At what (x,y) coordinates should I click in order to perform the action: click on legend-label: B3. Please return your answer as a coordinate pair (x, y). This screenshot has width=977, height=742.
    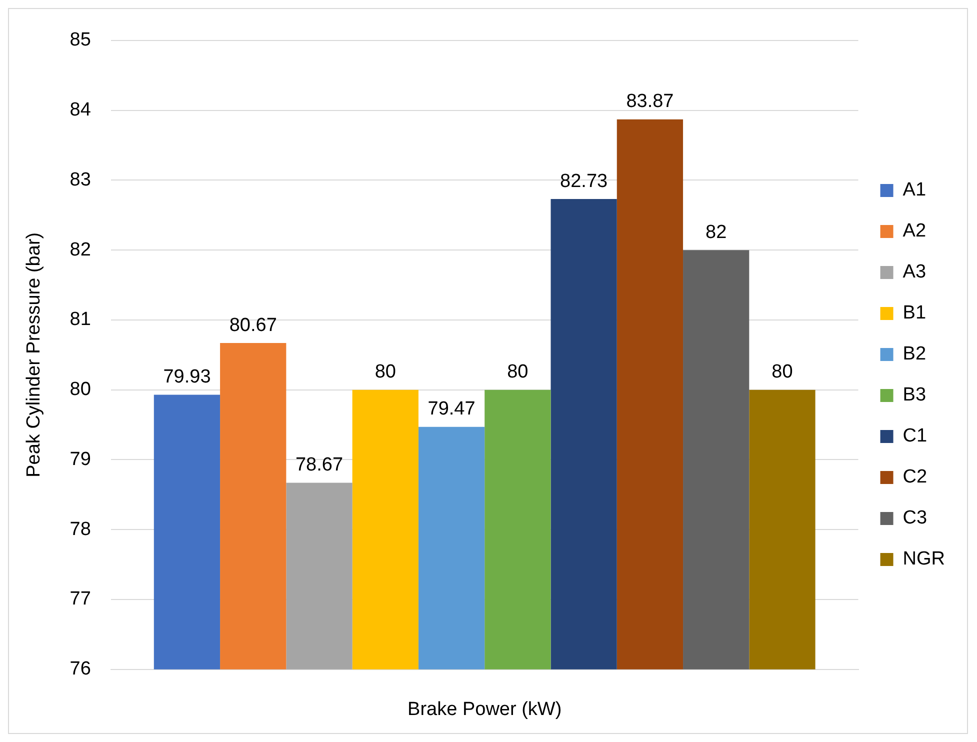
    Looking at the image, I should click on (914, 395).